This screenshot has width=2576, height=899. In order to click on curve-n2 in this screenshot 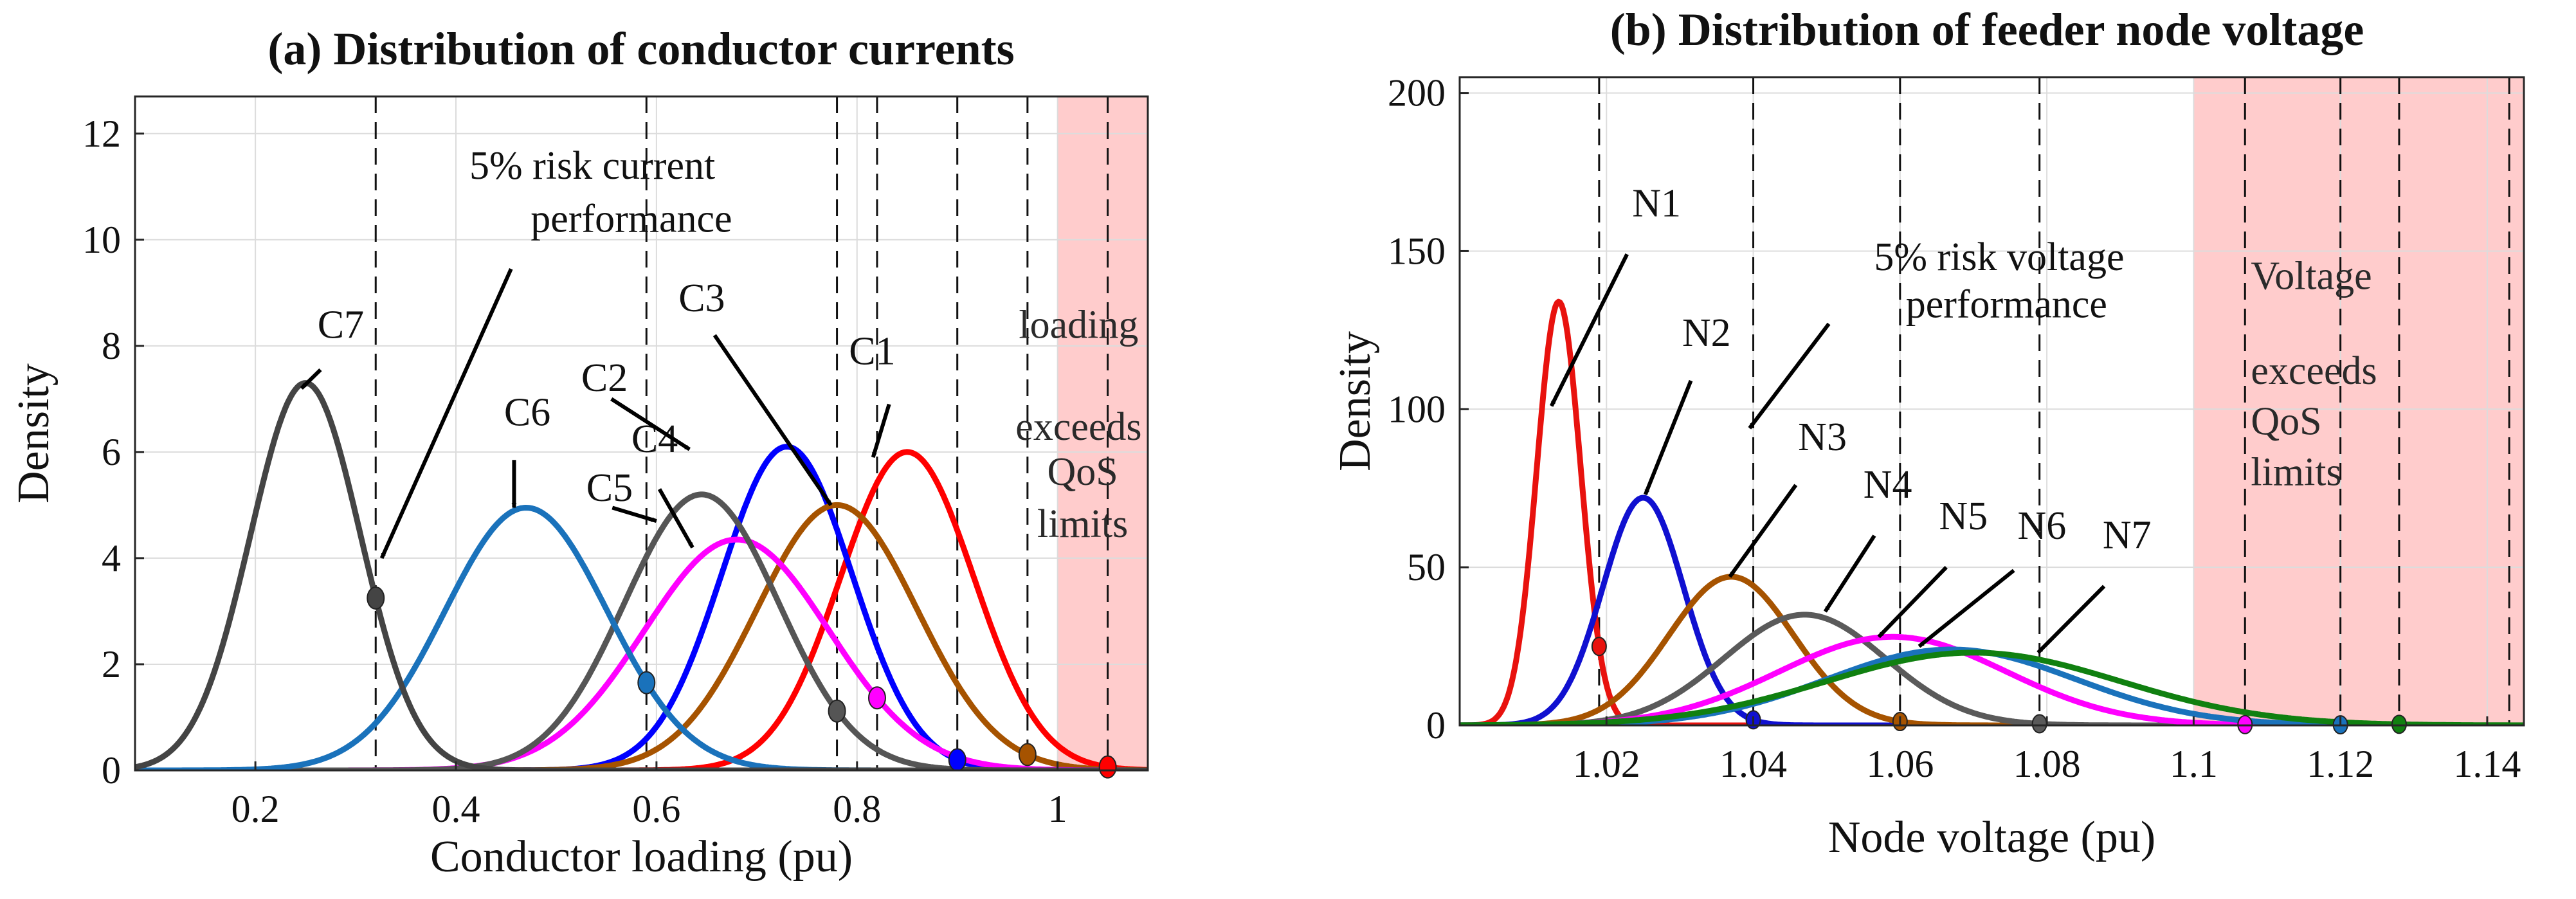, I will do `click(1992, 610)`.